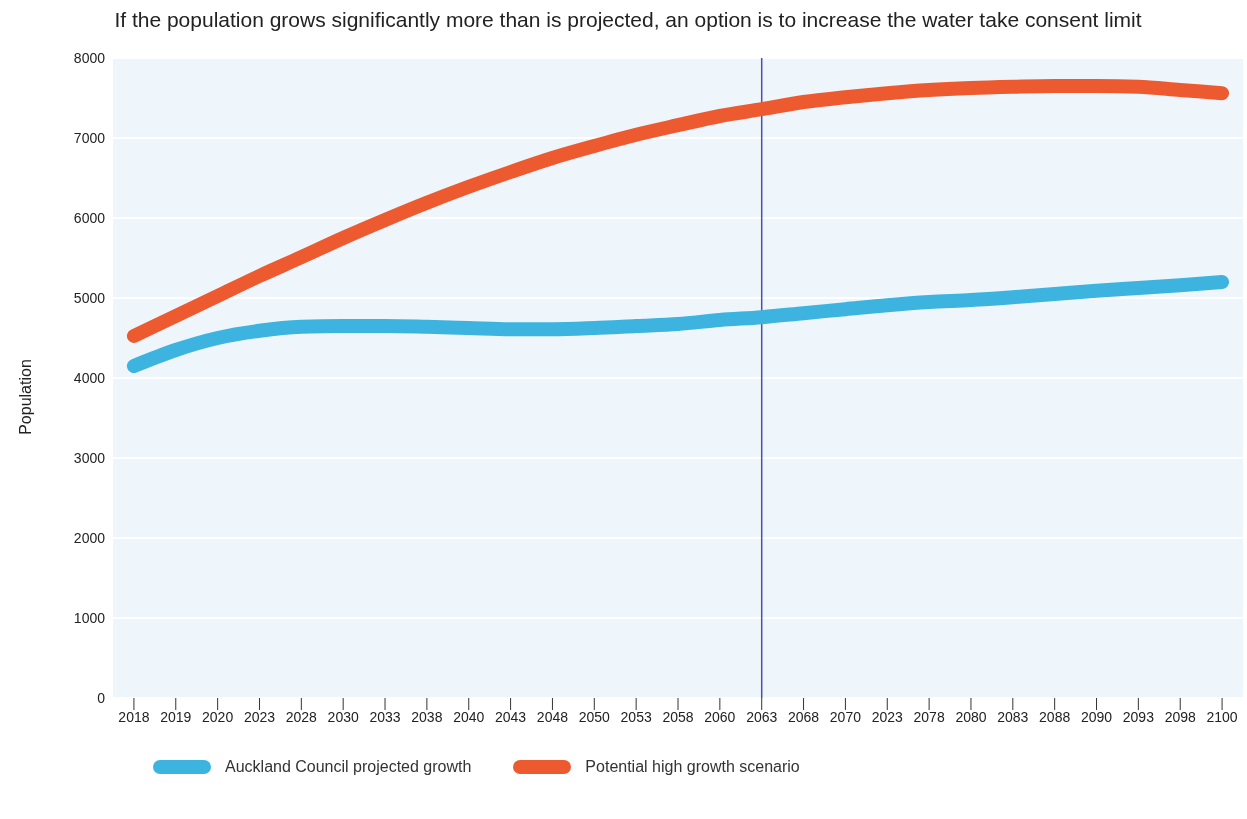 This screenshot has width=1247, height=819. Describe the element at coordinates (720, 716) in the screenshot. I see `x-tick-label: 2060` at that location.